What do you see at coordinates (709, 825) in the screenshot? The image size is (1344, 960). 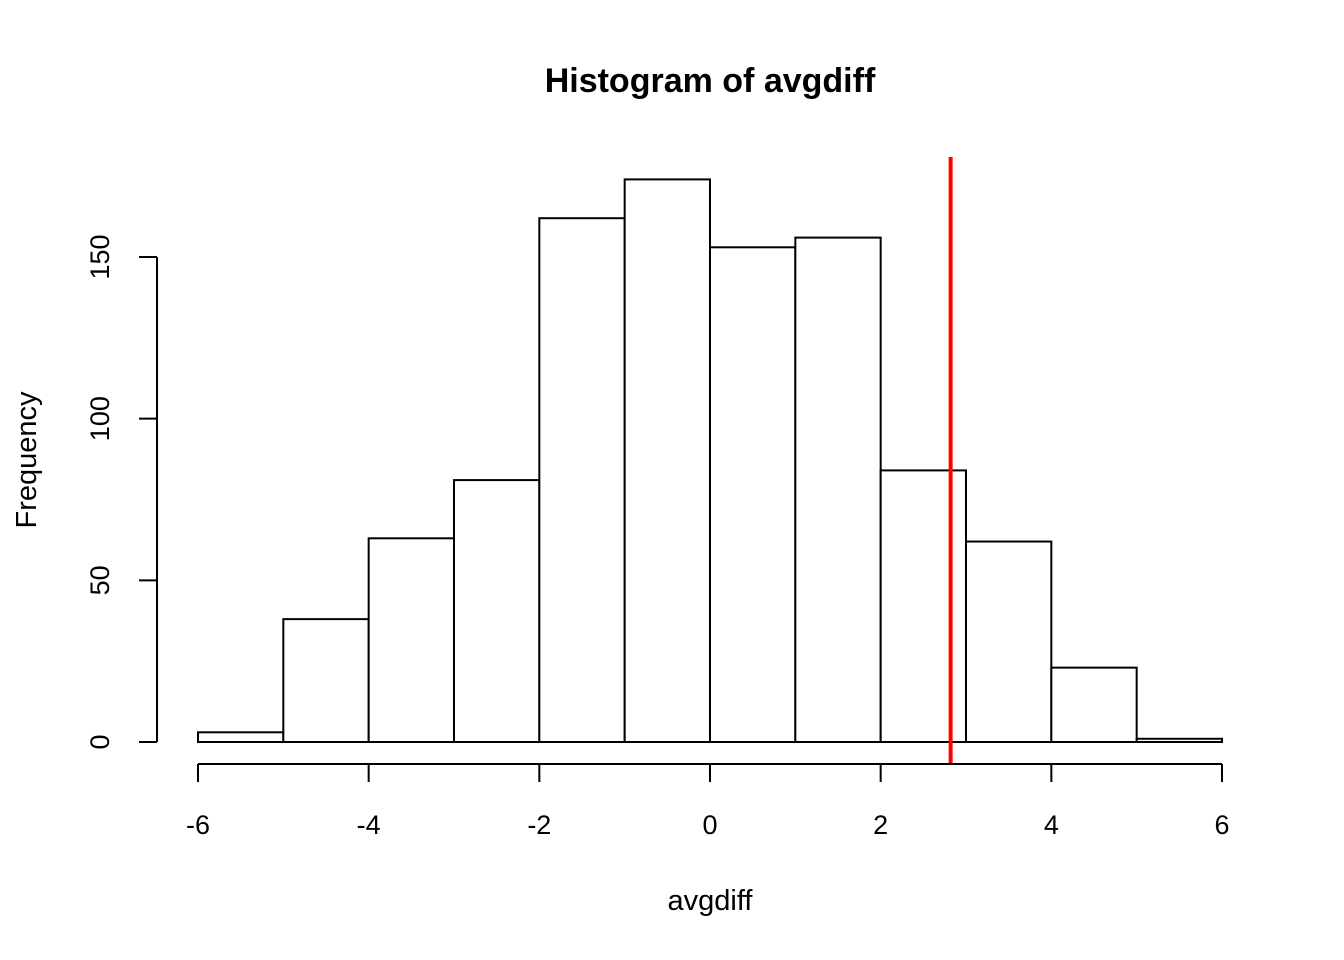 I see `x-tick-label-3: 0` at bounding box center [709, 825].